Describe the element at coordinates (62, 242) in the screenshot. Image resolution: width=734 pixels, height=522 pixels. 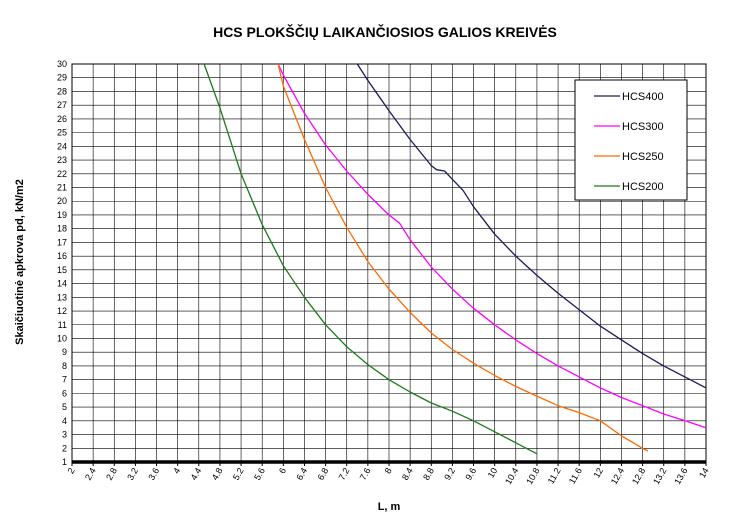
I see `y-tick-label: 17` at that location.